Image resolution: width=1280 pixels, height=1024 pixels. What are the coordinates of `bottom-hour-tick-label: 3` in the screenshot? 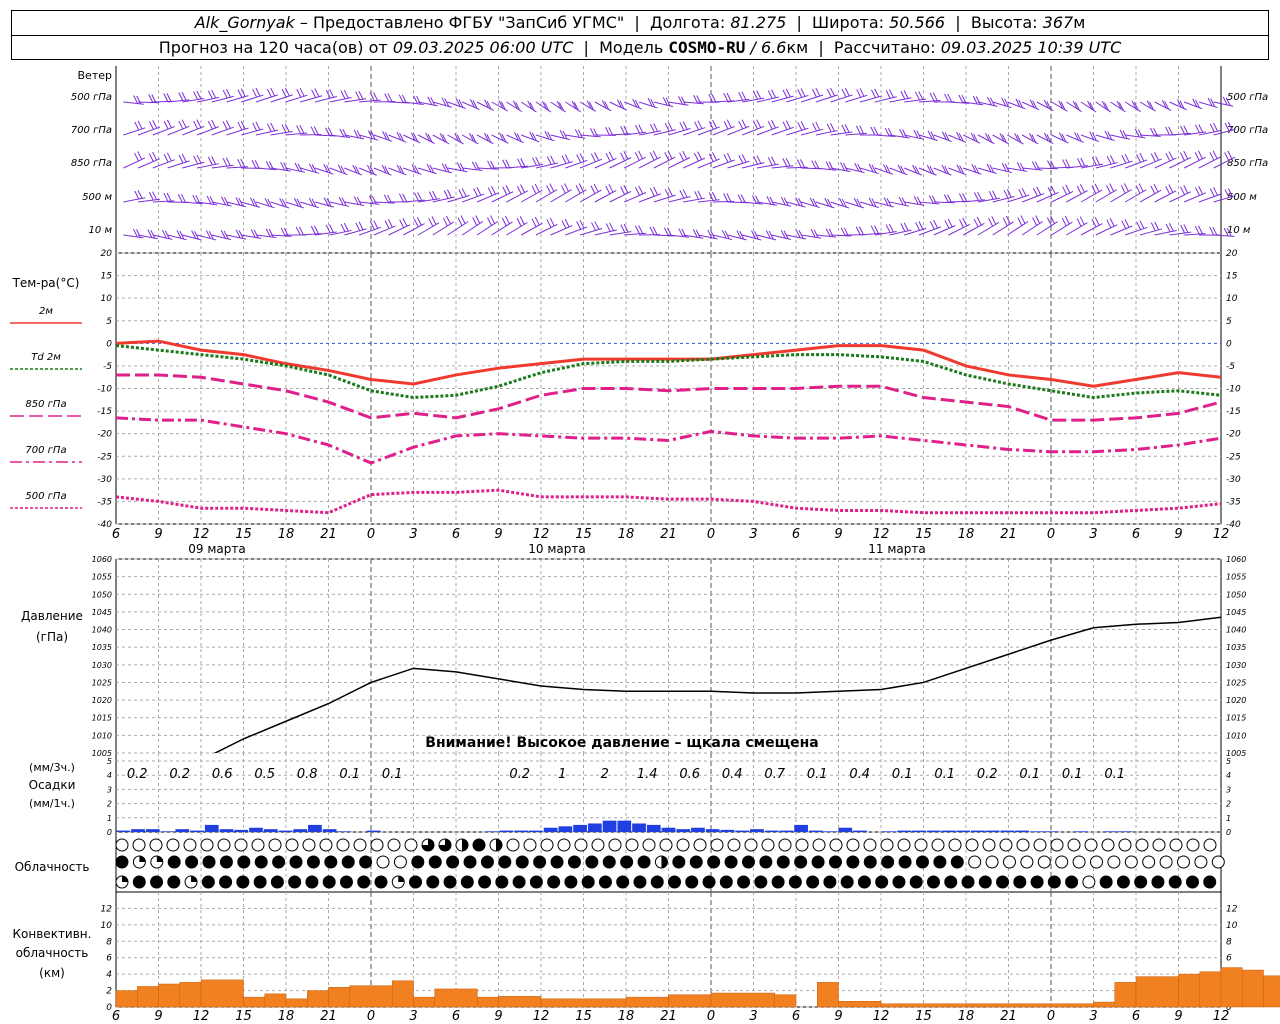 It's located at (753, 1016).